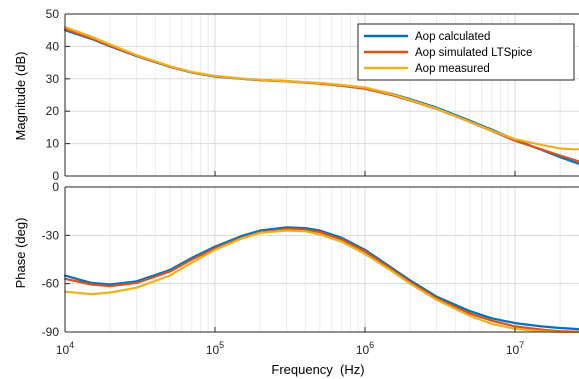  What do you see at coordinates (65, 348) in the screenshot?
I see `x-tick-label: 10⁴` at bounding box center [65, 348].